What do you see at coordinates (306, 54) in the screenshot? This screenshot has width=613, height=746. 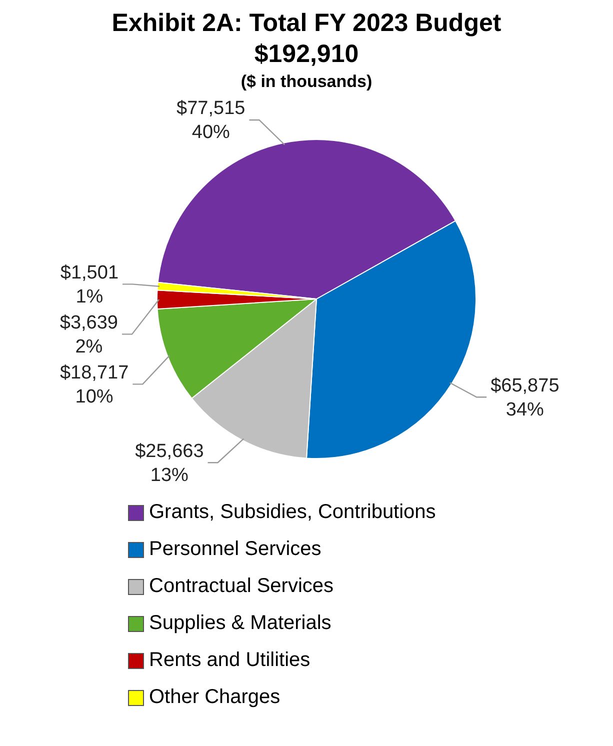 I see `chart-subtitle: $192,910` at bounding box center [306, 54].